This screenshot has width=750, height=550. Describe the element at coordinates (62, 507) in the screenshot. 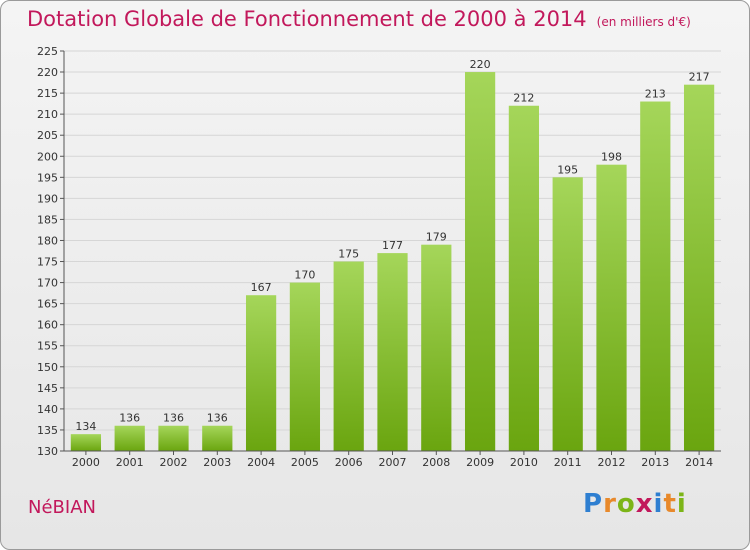

I see `commune-name: NéBIAN` at that location.